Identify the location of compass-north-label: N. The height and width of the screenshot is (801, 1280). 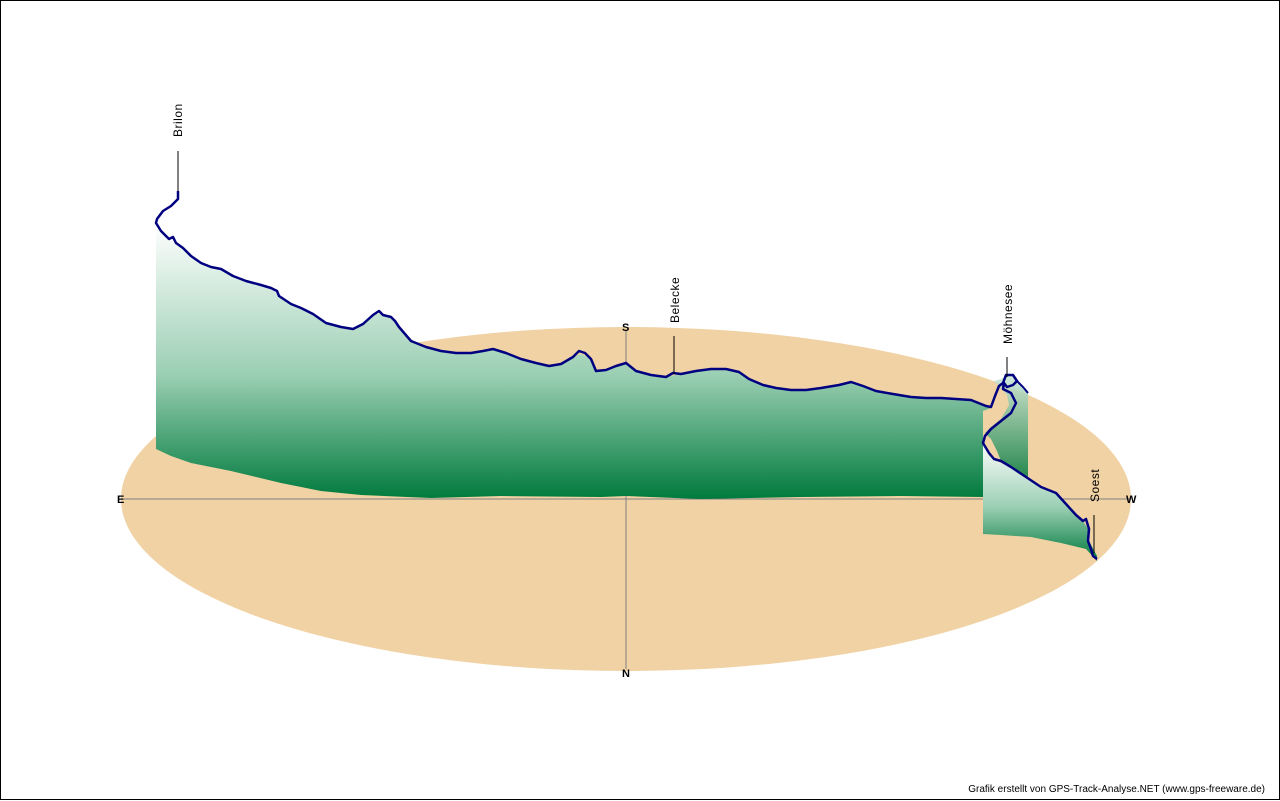
(626, 674).